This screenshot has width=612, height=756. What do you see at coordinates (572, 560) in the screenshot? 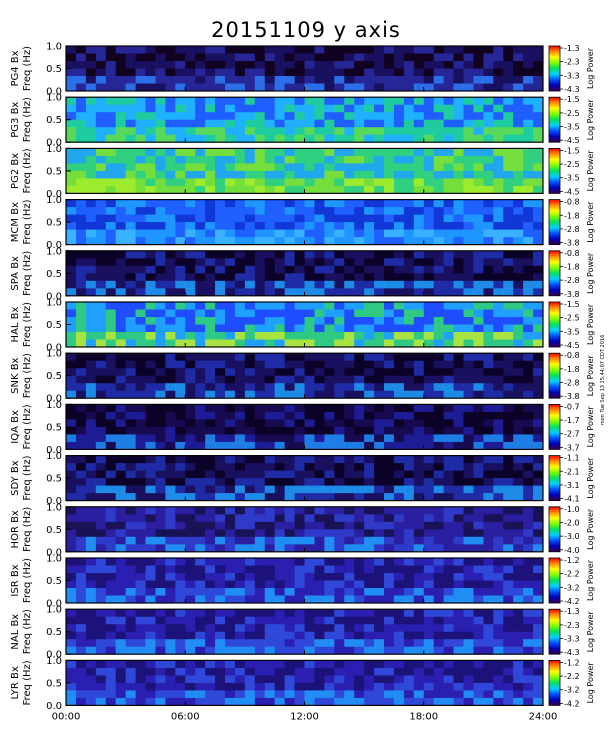
I see `colorbar-tick-label: -1.2` at bounding box center [572, 560].